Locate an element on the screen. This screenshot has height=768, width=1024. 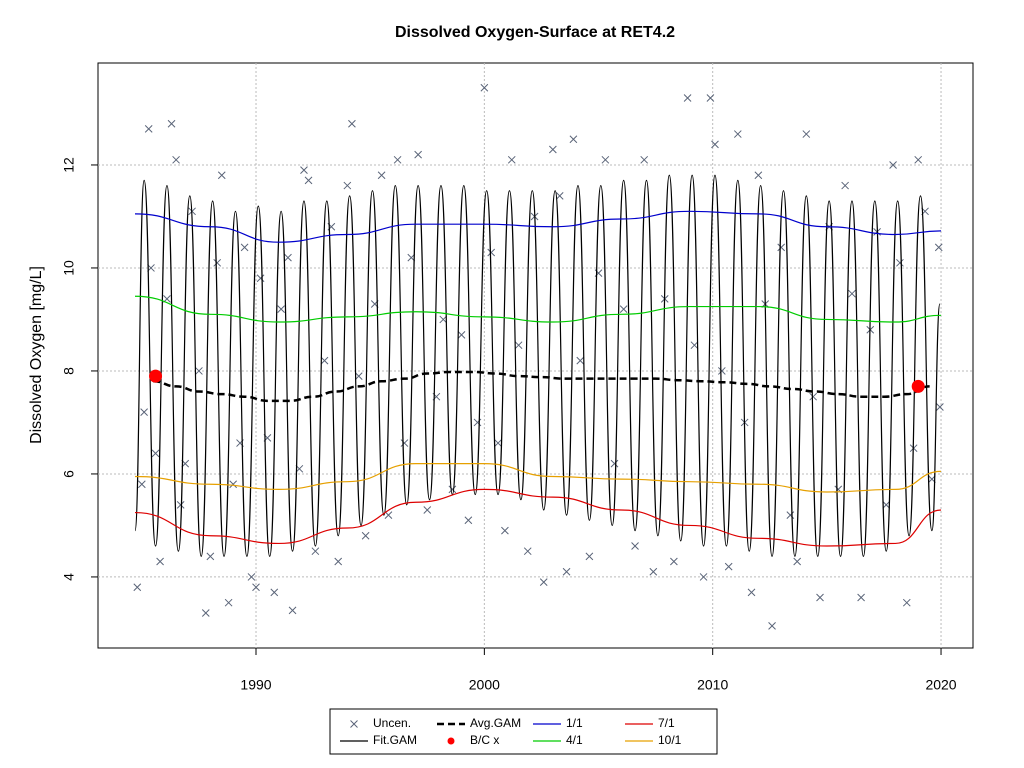
legend-item: 1/1 is located at coordinates (558, 723).